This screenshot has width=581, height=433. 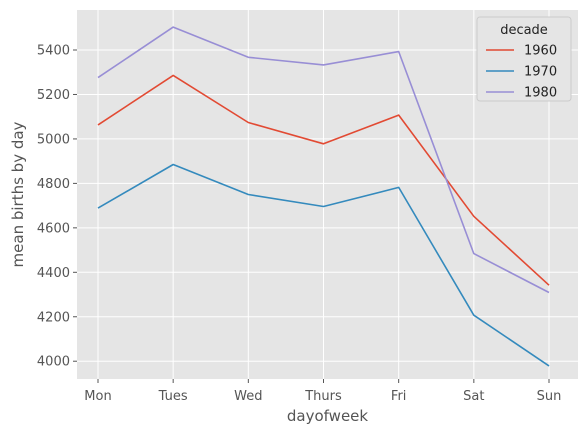 What do you see at coordinates (97, 396) in the screenshot?
I see `x-tick-label: Mon` at bounding box center [97, 396].